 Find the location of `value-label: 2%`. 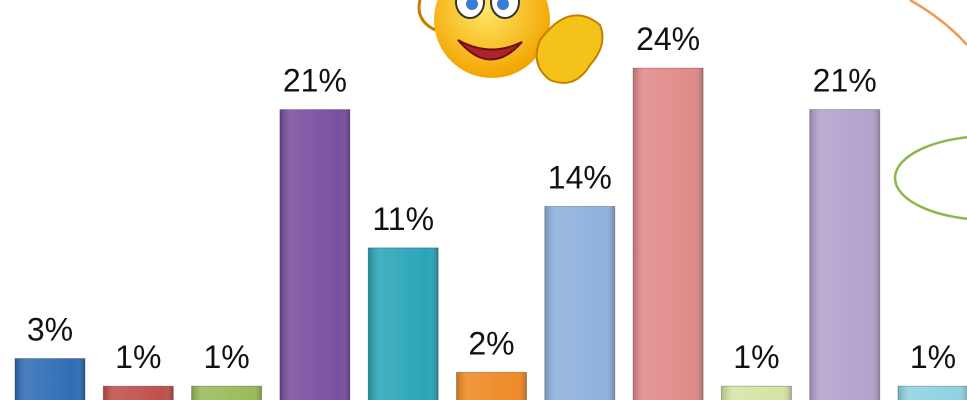

value-label: 2% is located at coordinates (491, 343).